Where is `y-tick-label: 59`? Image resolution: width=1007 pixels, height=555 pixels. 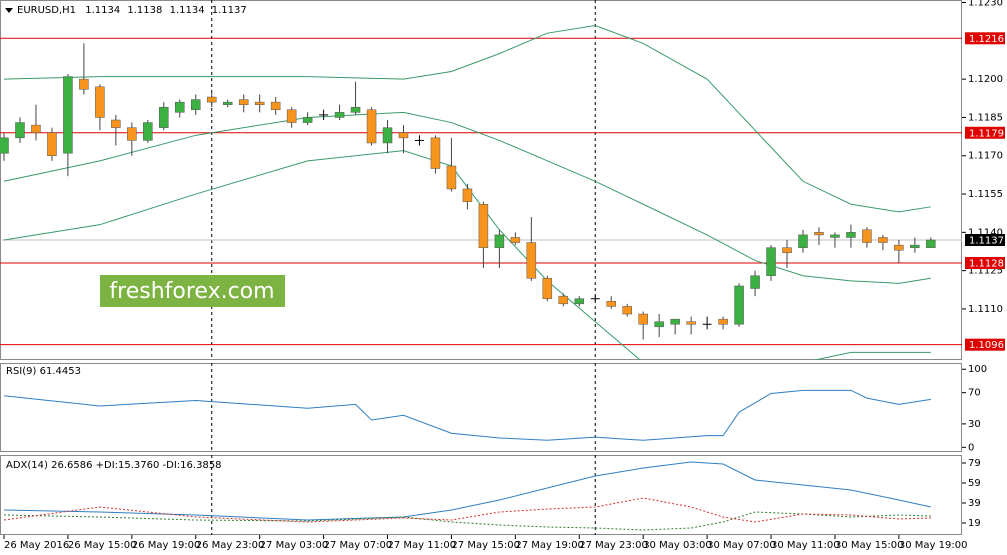 y-tick-label: 59 is located at coordinates (974, 483).